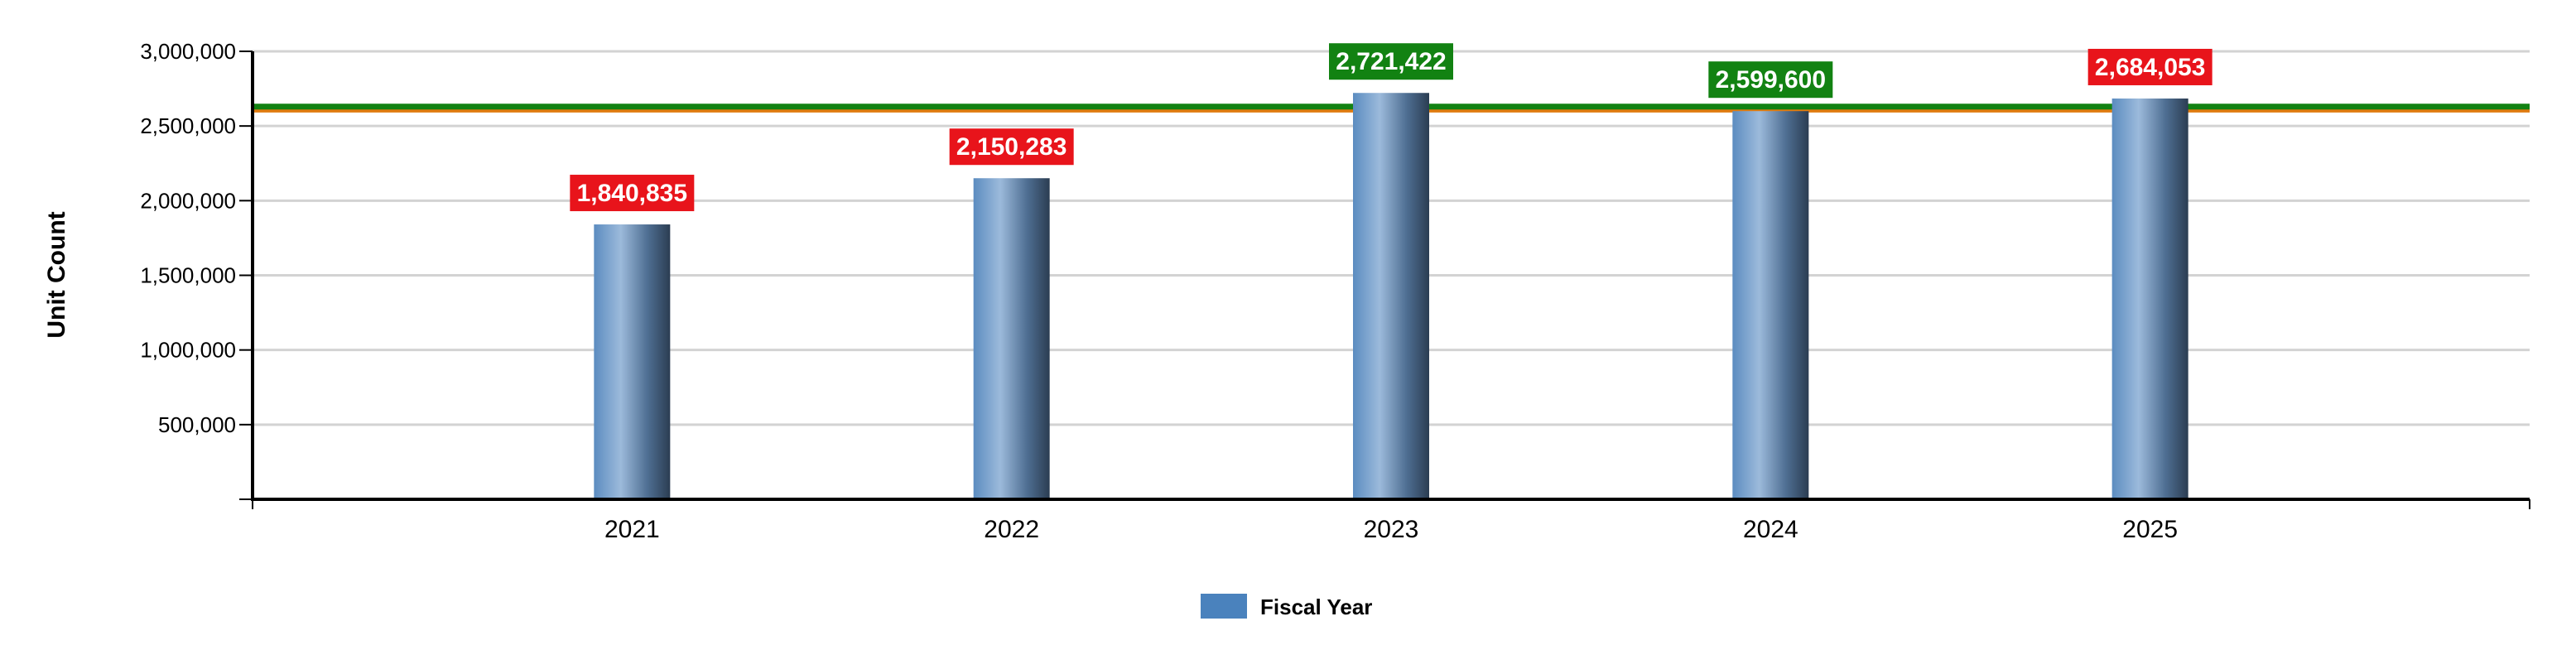 The height and width of the screenshot is (650, 2576). Describe the element at coordinates (1224, 606) in the screenshot. I see `legend-swatch` at that location.